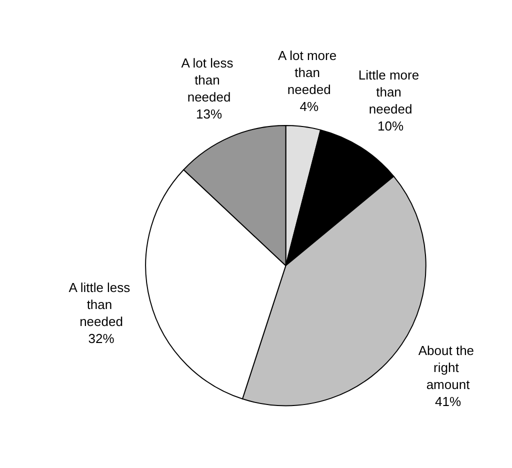 The width and height of the screenshot is (512, 468). I want to click on data-label: 4%, so click(309, 106).